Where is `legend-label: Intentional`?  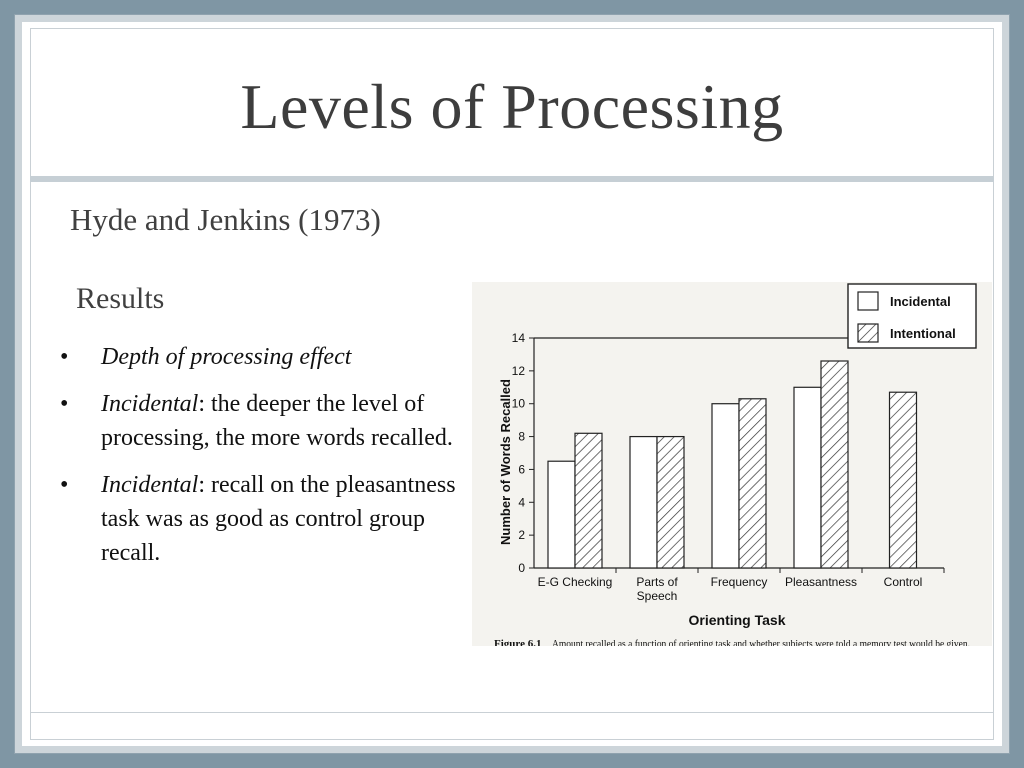 legend-label: Intentional is located at coordinates (923, 333).